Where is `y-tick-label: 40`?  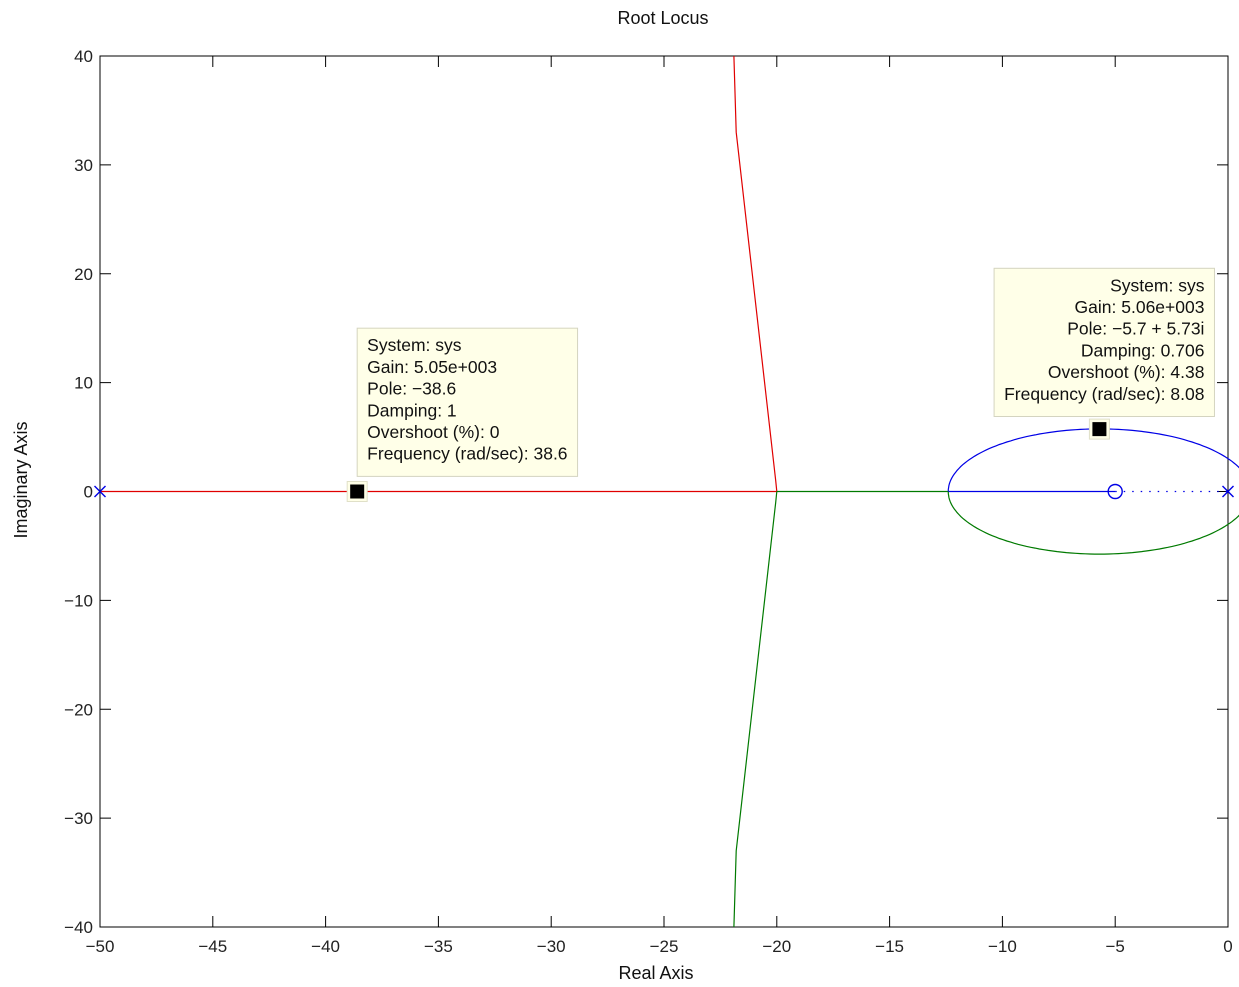 y-tick-label: 40 is located at coordinates (83, 56).